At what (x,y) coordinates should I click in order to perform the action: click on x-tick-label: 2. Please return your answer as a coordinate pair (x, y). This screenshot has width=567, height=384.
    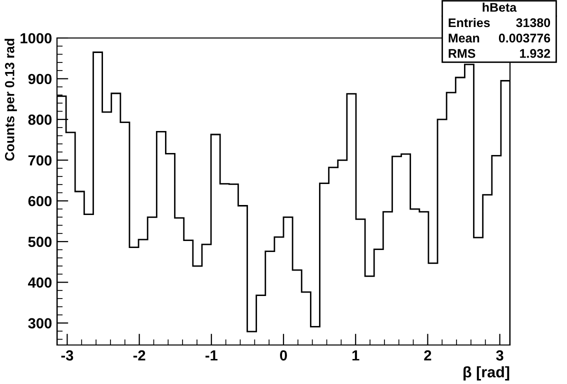
    Looking at the image, I should click on (428, 355).